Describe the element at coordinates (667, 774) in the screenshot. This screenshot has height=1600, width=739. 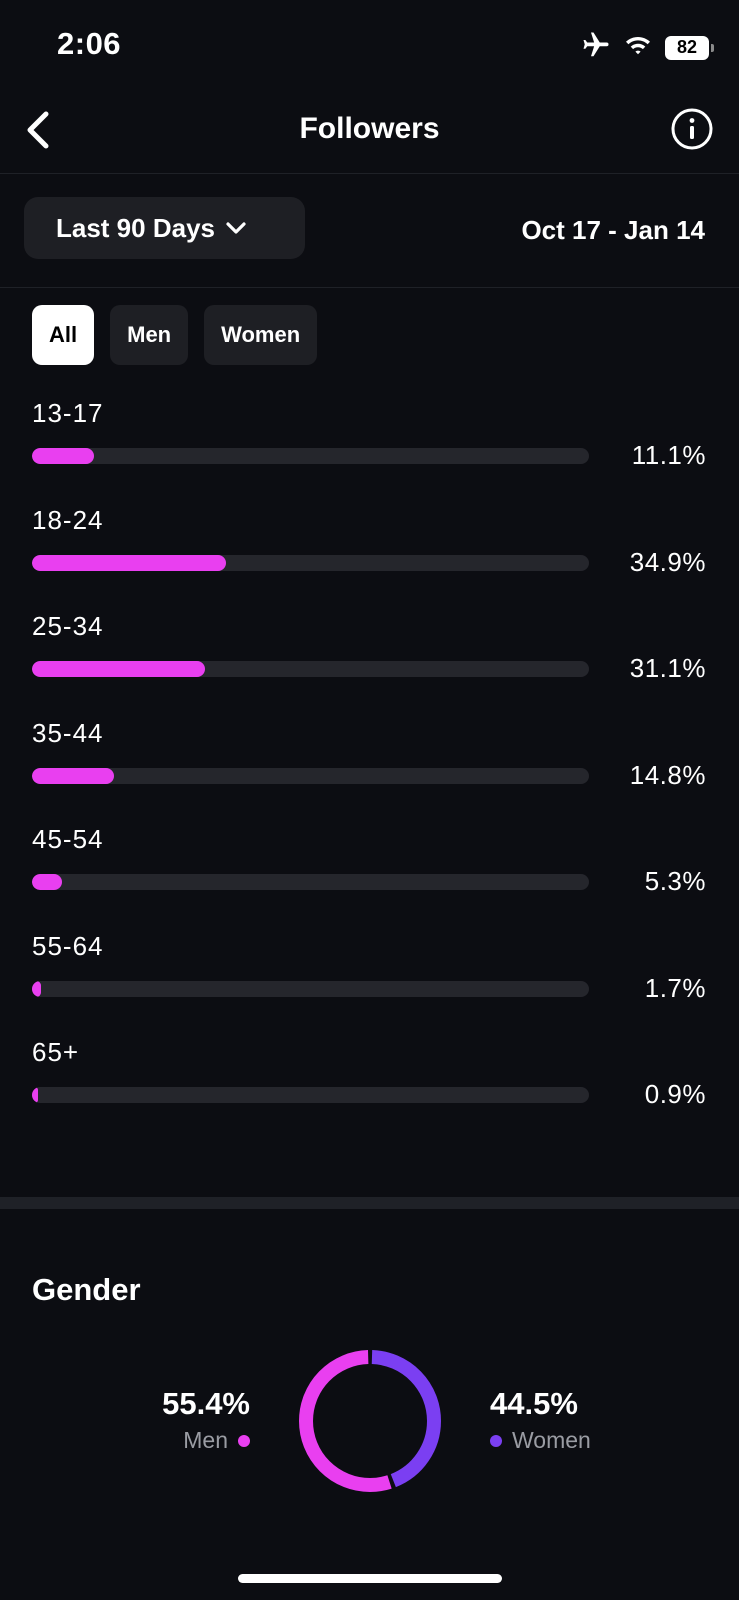
I see `age-row-value: 14.8%` at that location.